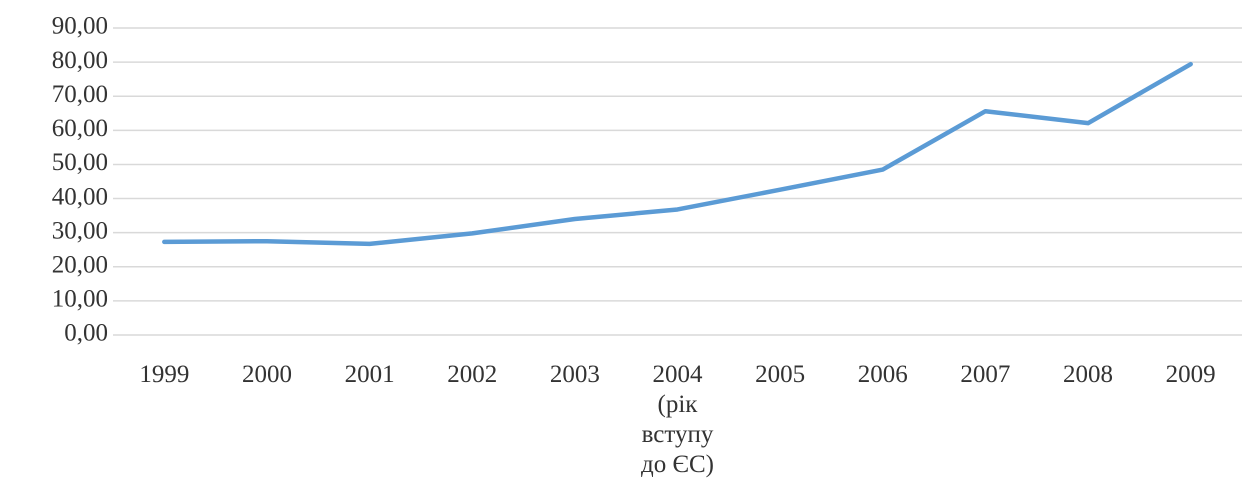 This screenshot has width=1244, height=500. Describe the element at coordinates (80, 128) in the screenshot. I see `y-tick-label: 60,00` at that location.